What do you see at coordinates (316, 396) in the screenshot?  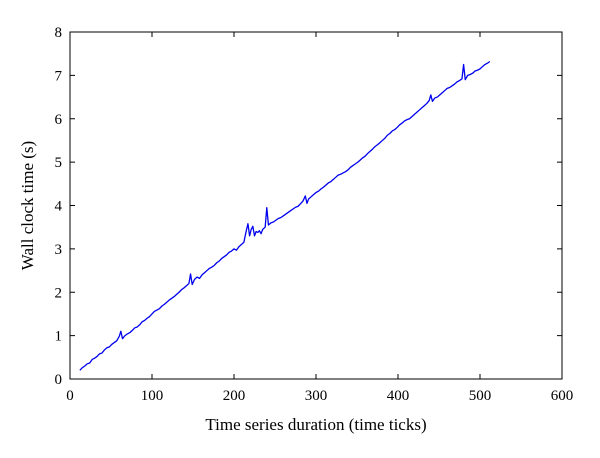 I see `x-tick-label: 300` at bounding box center [316, 396].